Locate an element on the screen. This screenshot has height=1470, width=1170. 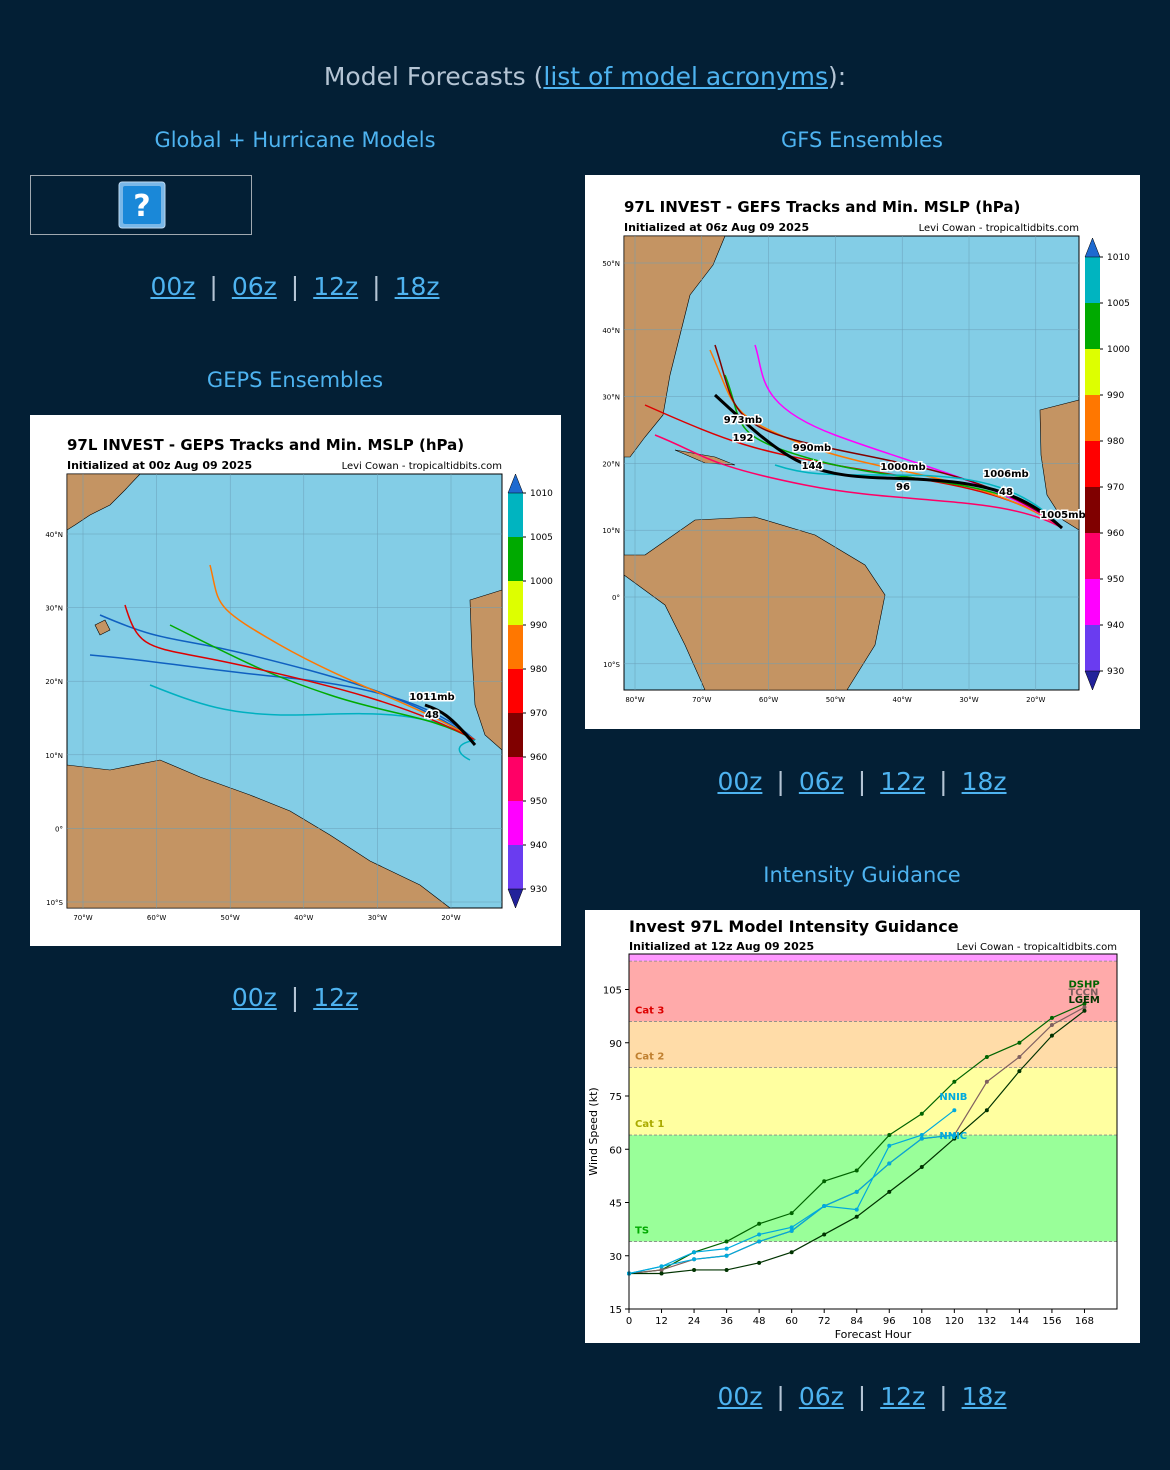
lon-label: 80°W is located at coordinates (634, 700).